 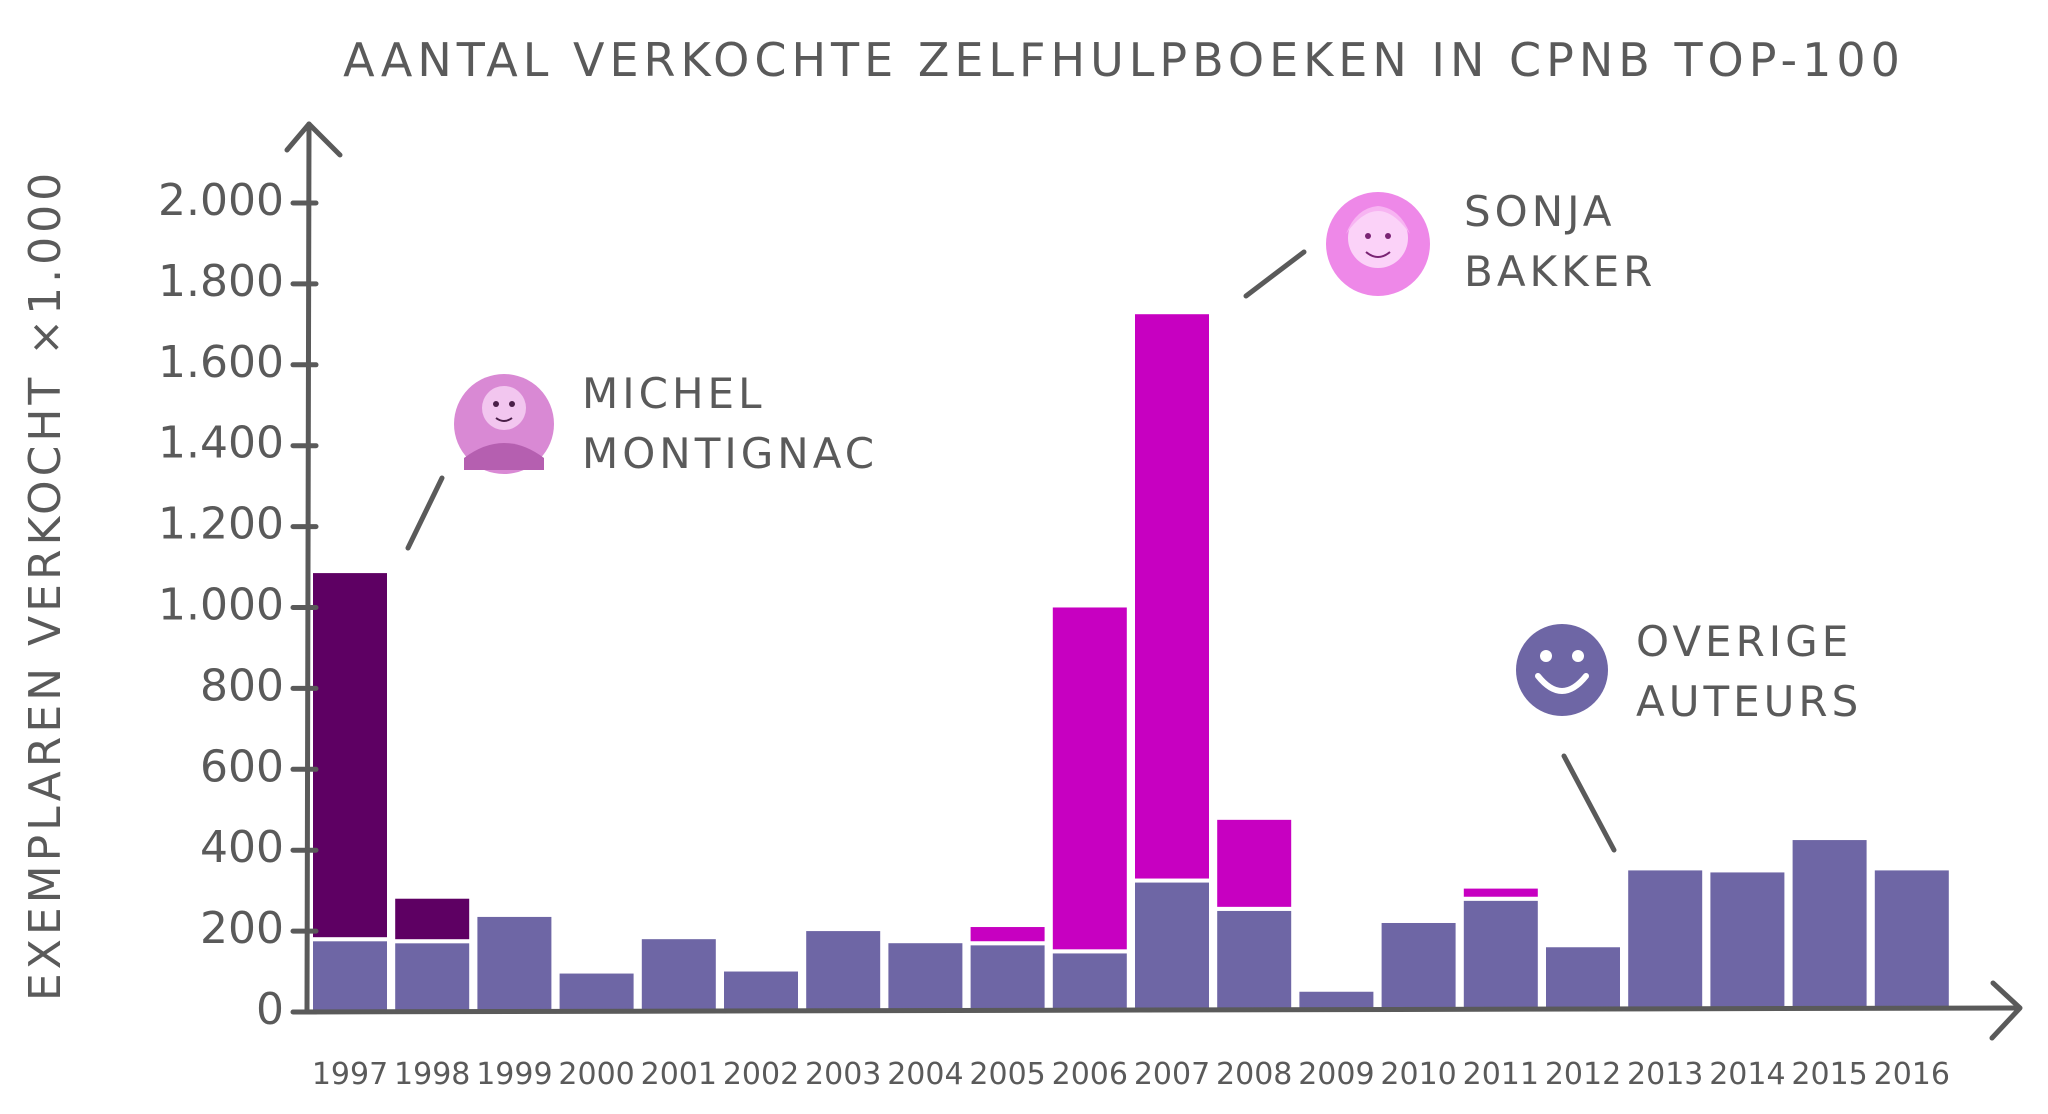 What do you see at coordinates (270, 1009) in the screenshot?
I see `y-tick-label: 0` at bounding box center [270, 1009].